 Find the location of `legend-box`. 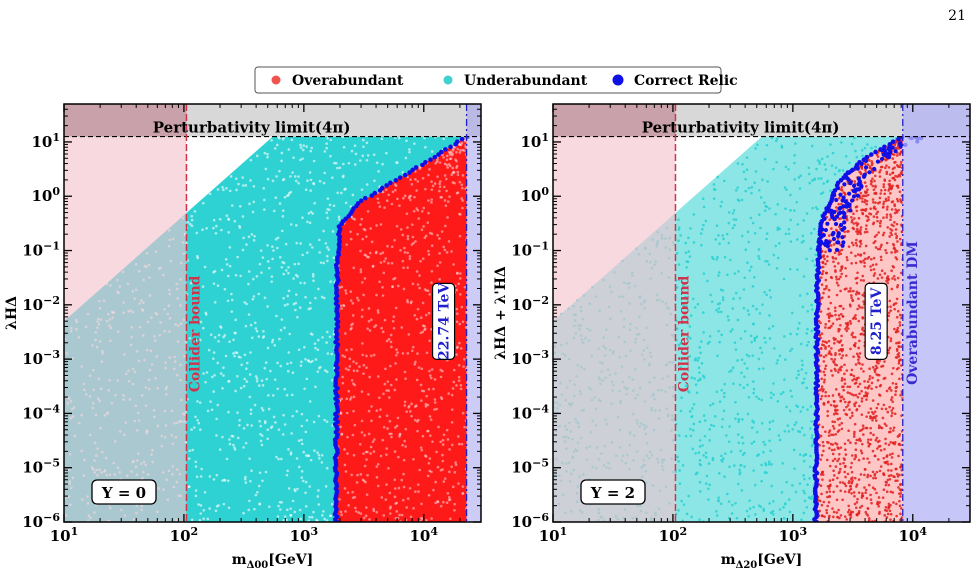

legend-box is located at coordinates (488, 80).